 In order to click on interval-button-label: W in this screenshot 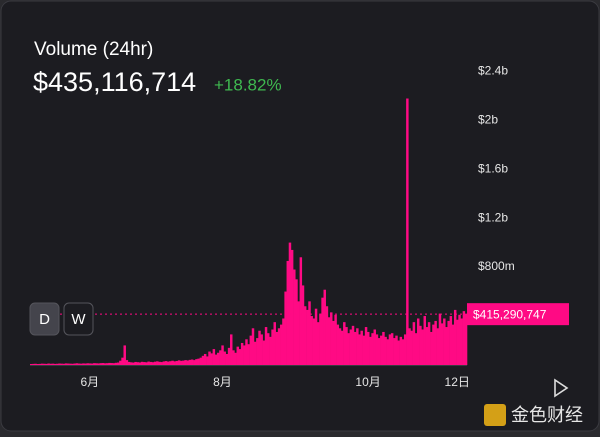, I will do `click(78, 319)`.